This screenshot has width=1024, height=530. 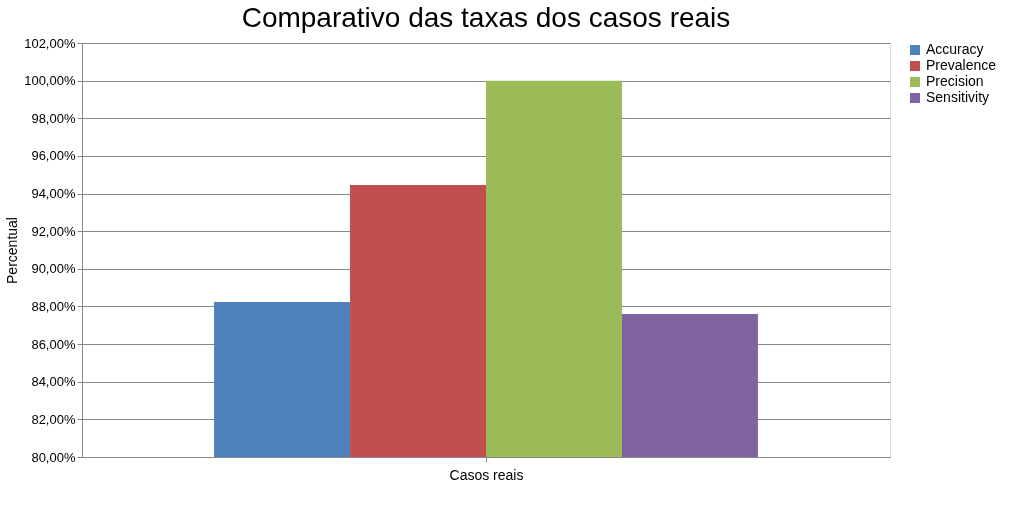 I want to click on y-tick-label: 100,00%, so click(x=50, y=81).